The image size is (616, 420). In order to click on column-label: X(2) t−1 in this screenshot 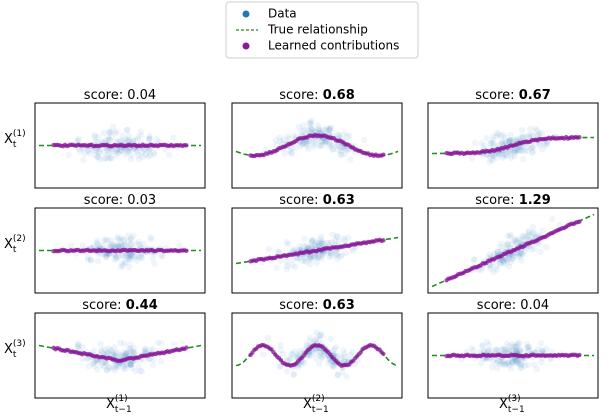, I will do `click(316, 404)`.